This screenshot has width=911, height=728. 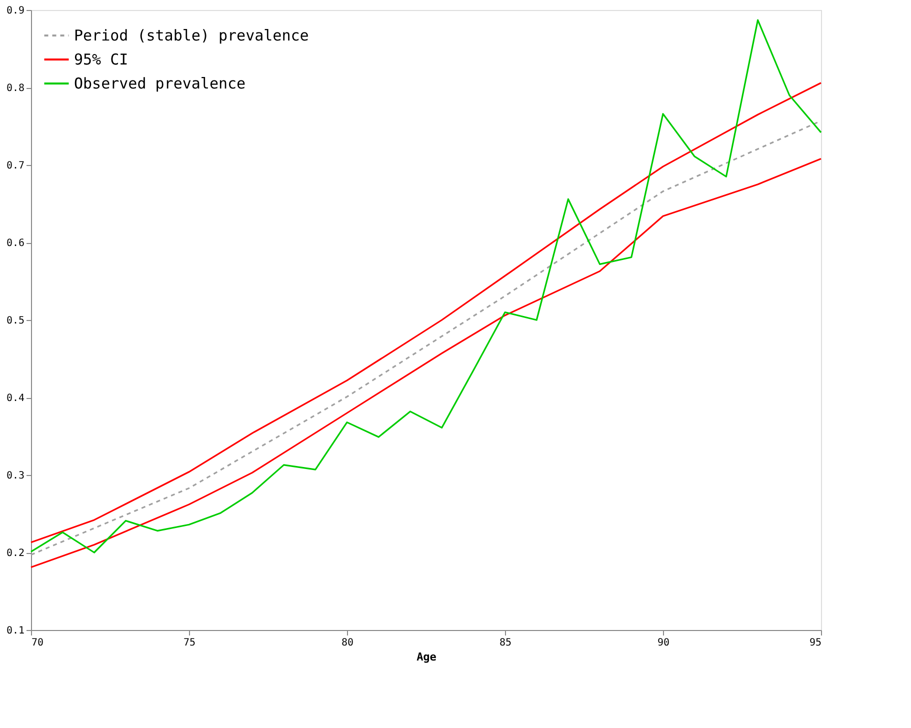 What do you see at coordinates (347, 643) in the screenshot?
I see `x-tick-label: 80` at bounding box center [347, 643].